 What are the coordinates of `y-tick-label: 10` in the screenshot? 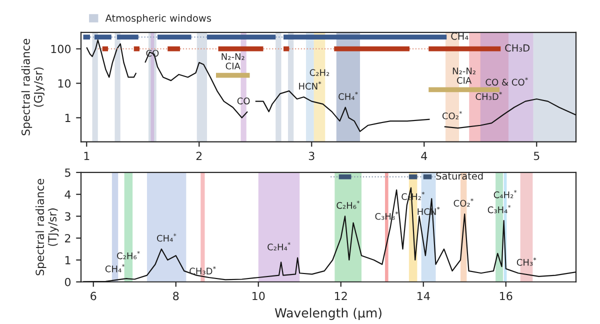 It's located at (64, 83).